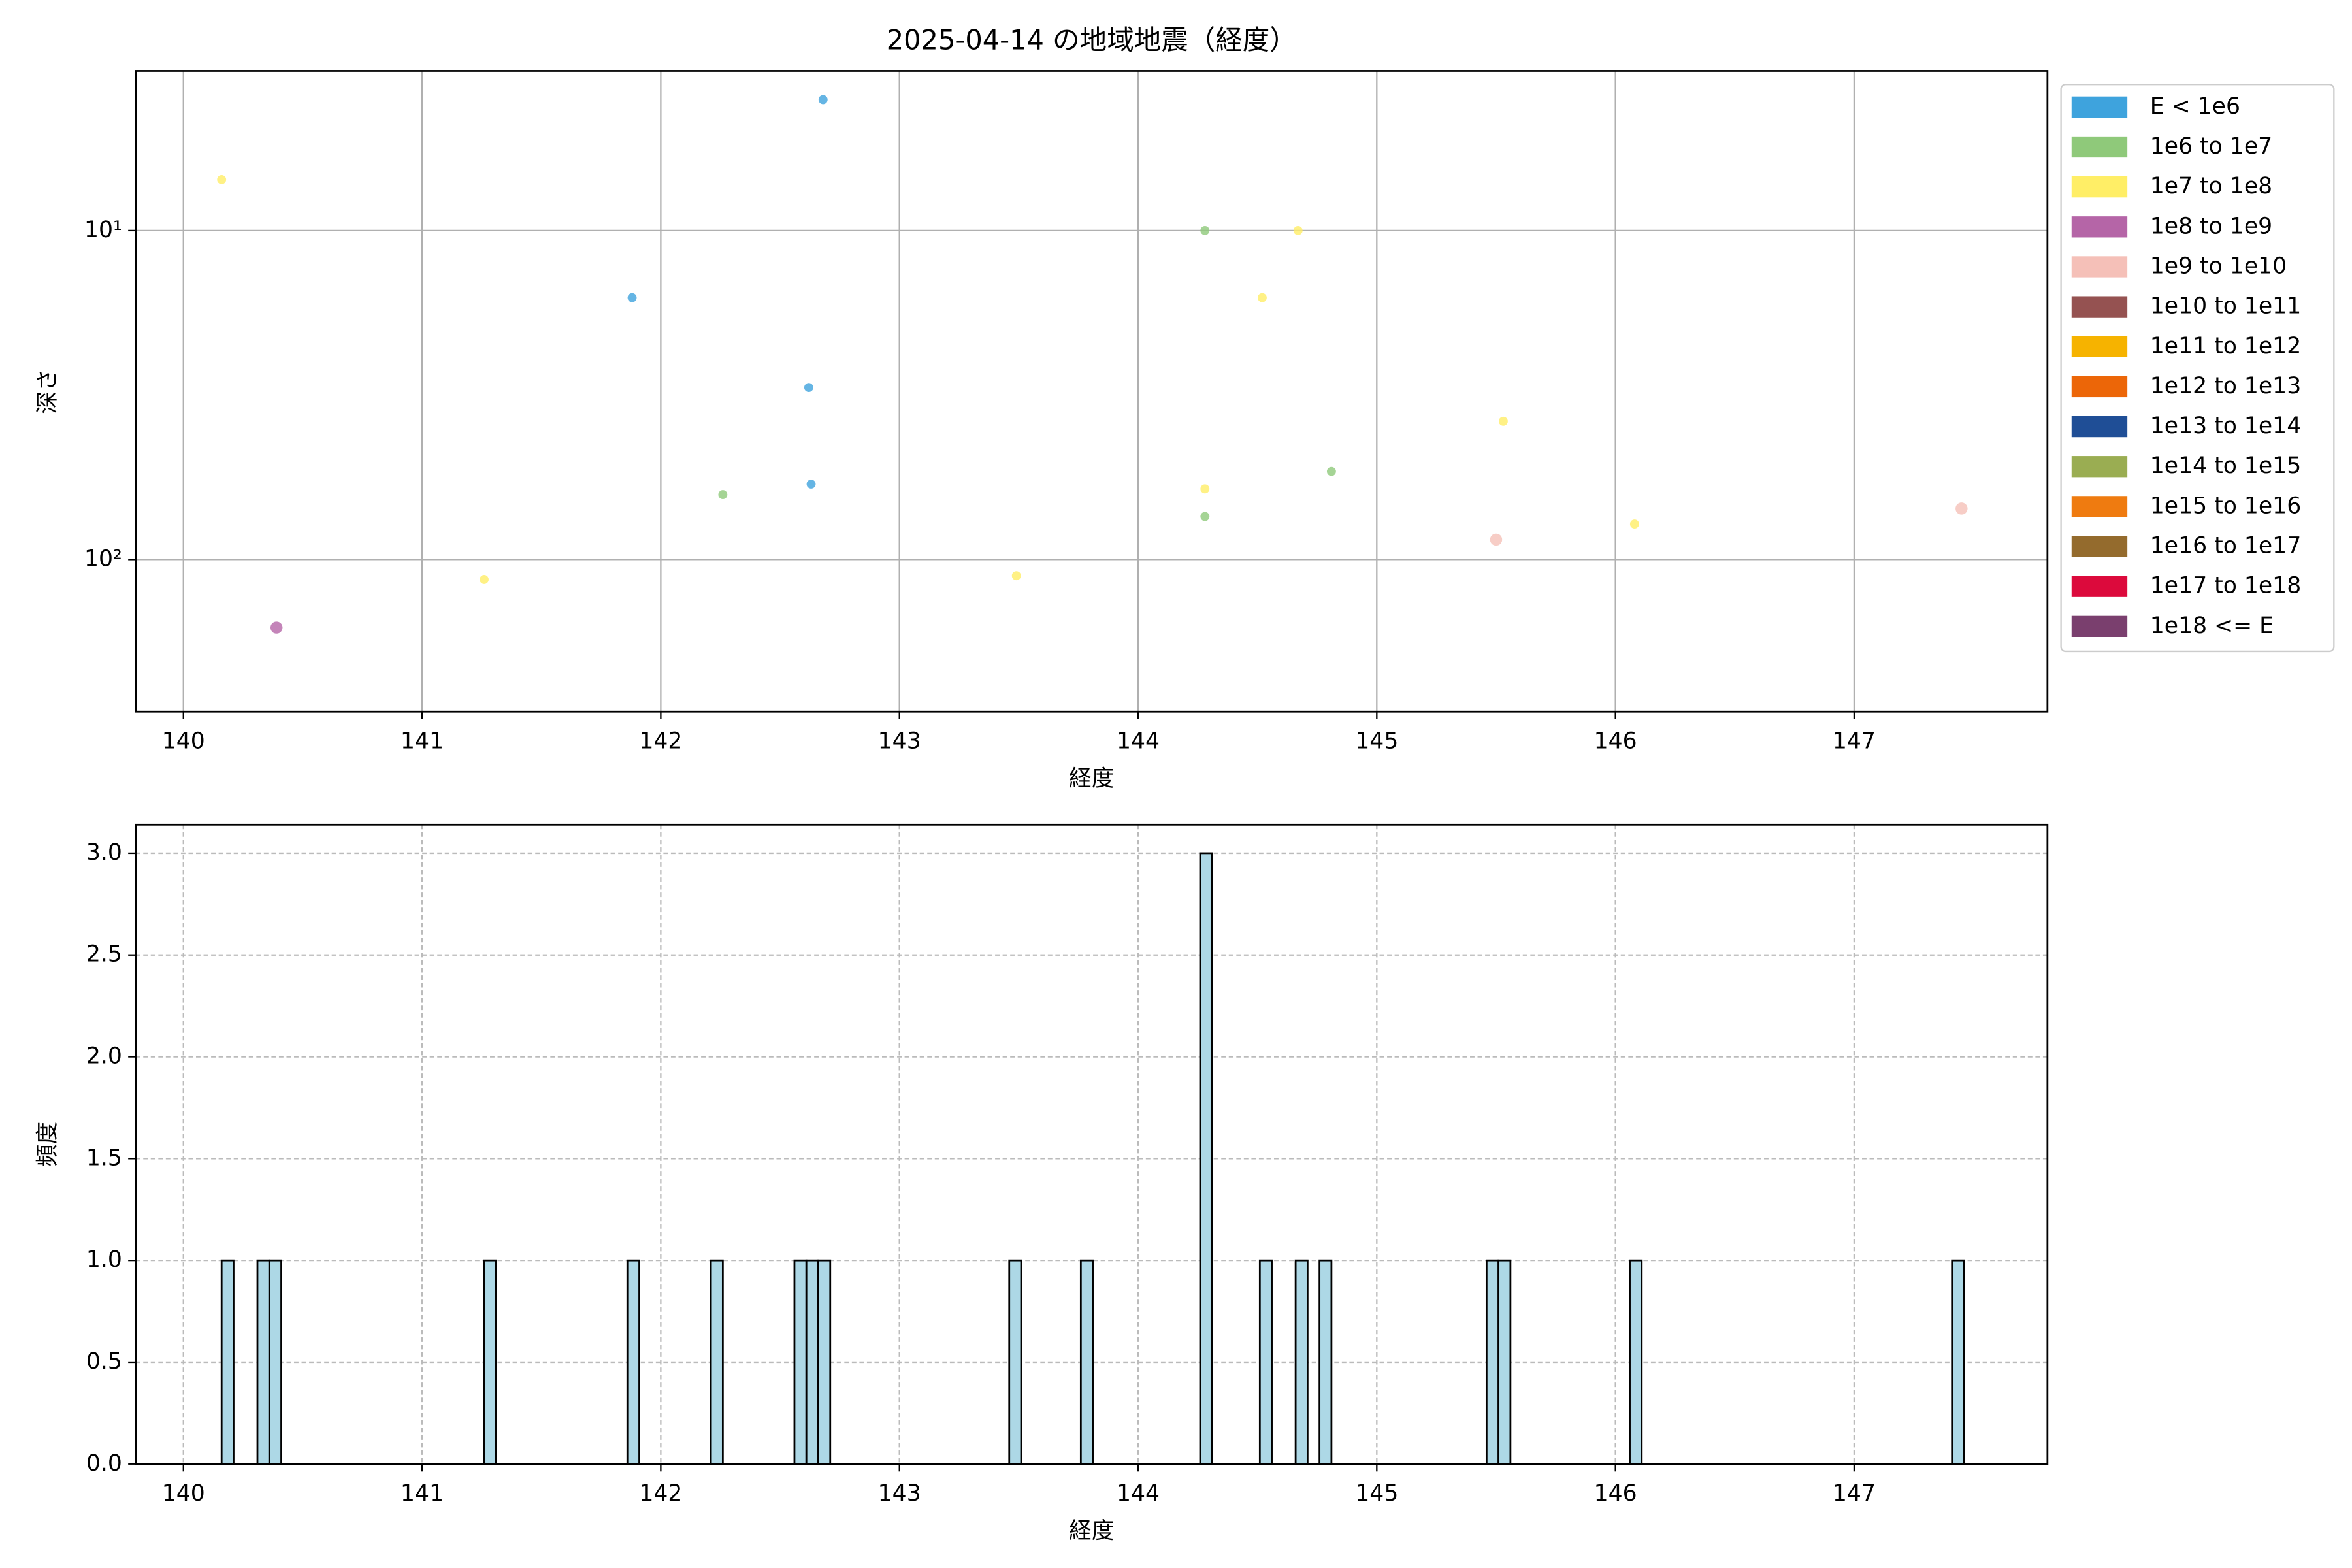 The height and width of the screenshot is (1568, 2352). Describe the element at coordinates (2225, 546) in the screenshot. I see `legend-label: 1e16 to 1e17` at that location.